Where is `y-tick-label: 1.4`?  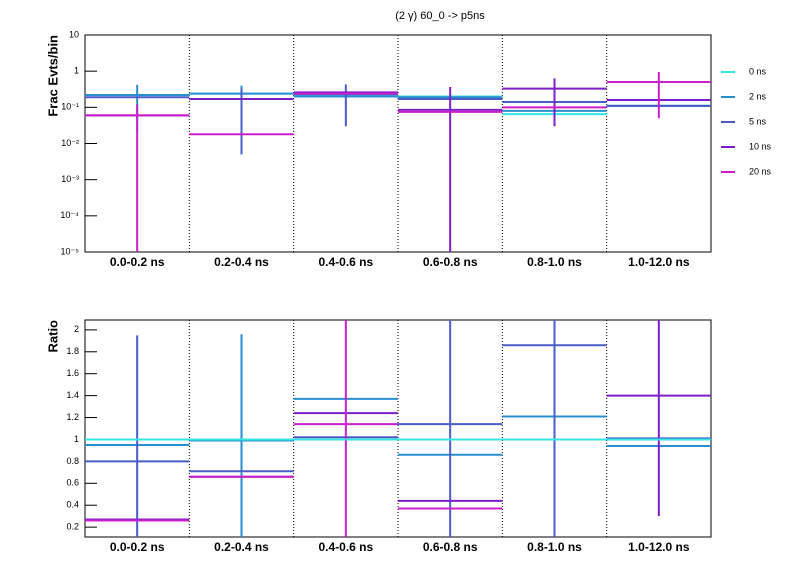
y-tick-label: 1.4 is located at coordinates (72, 395).